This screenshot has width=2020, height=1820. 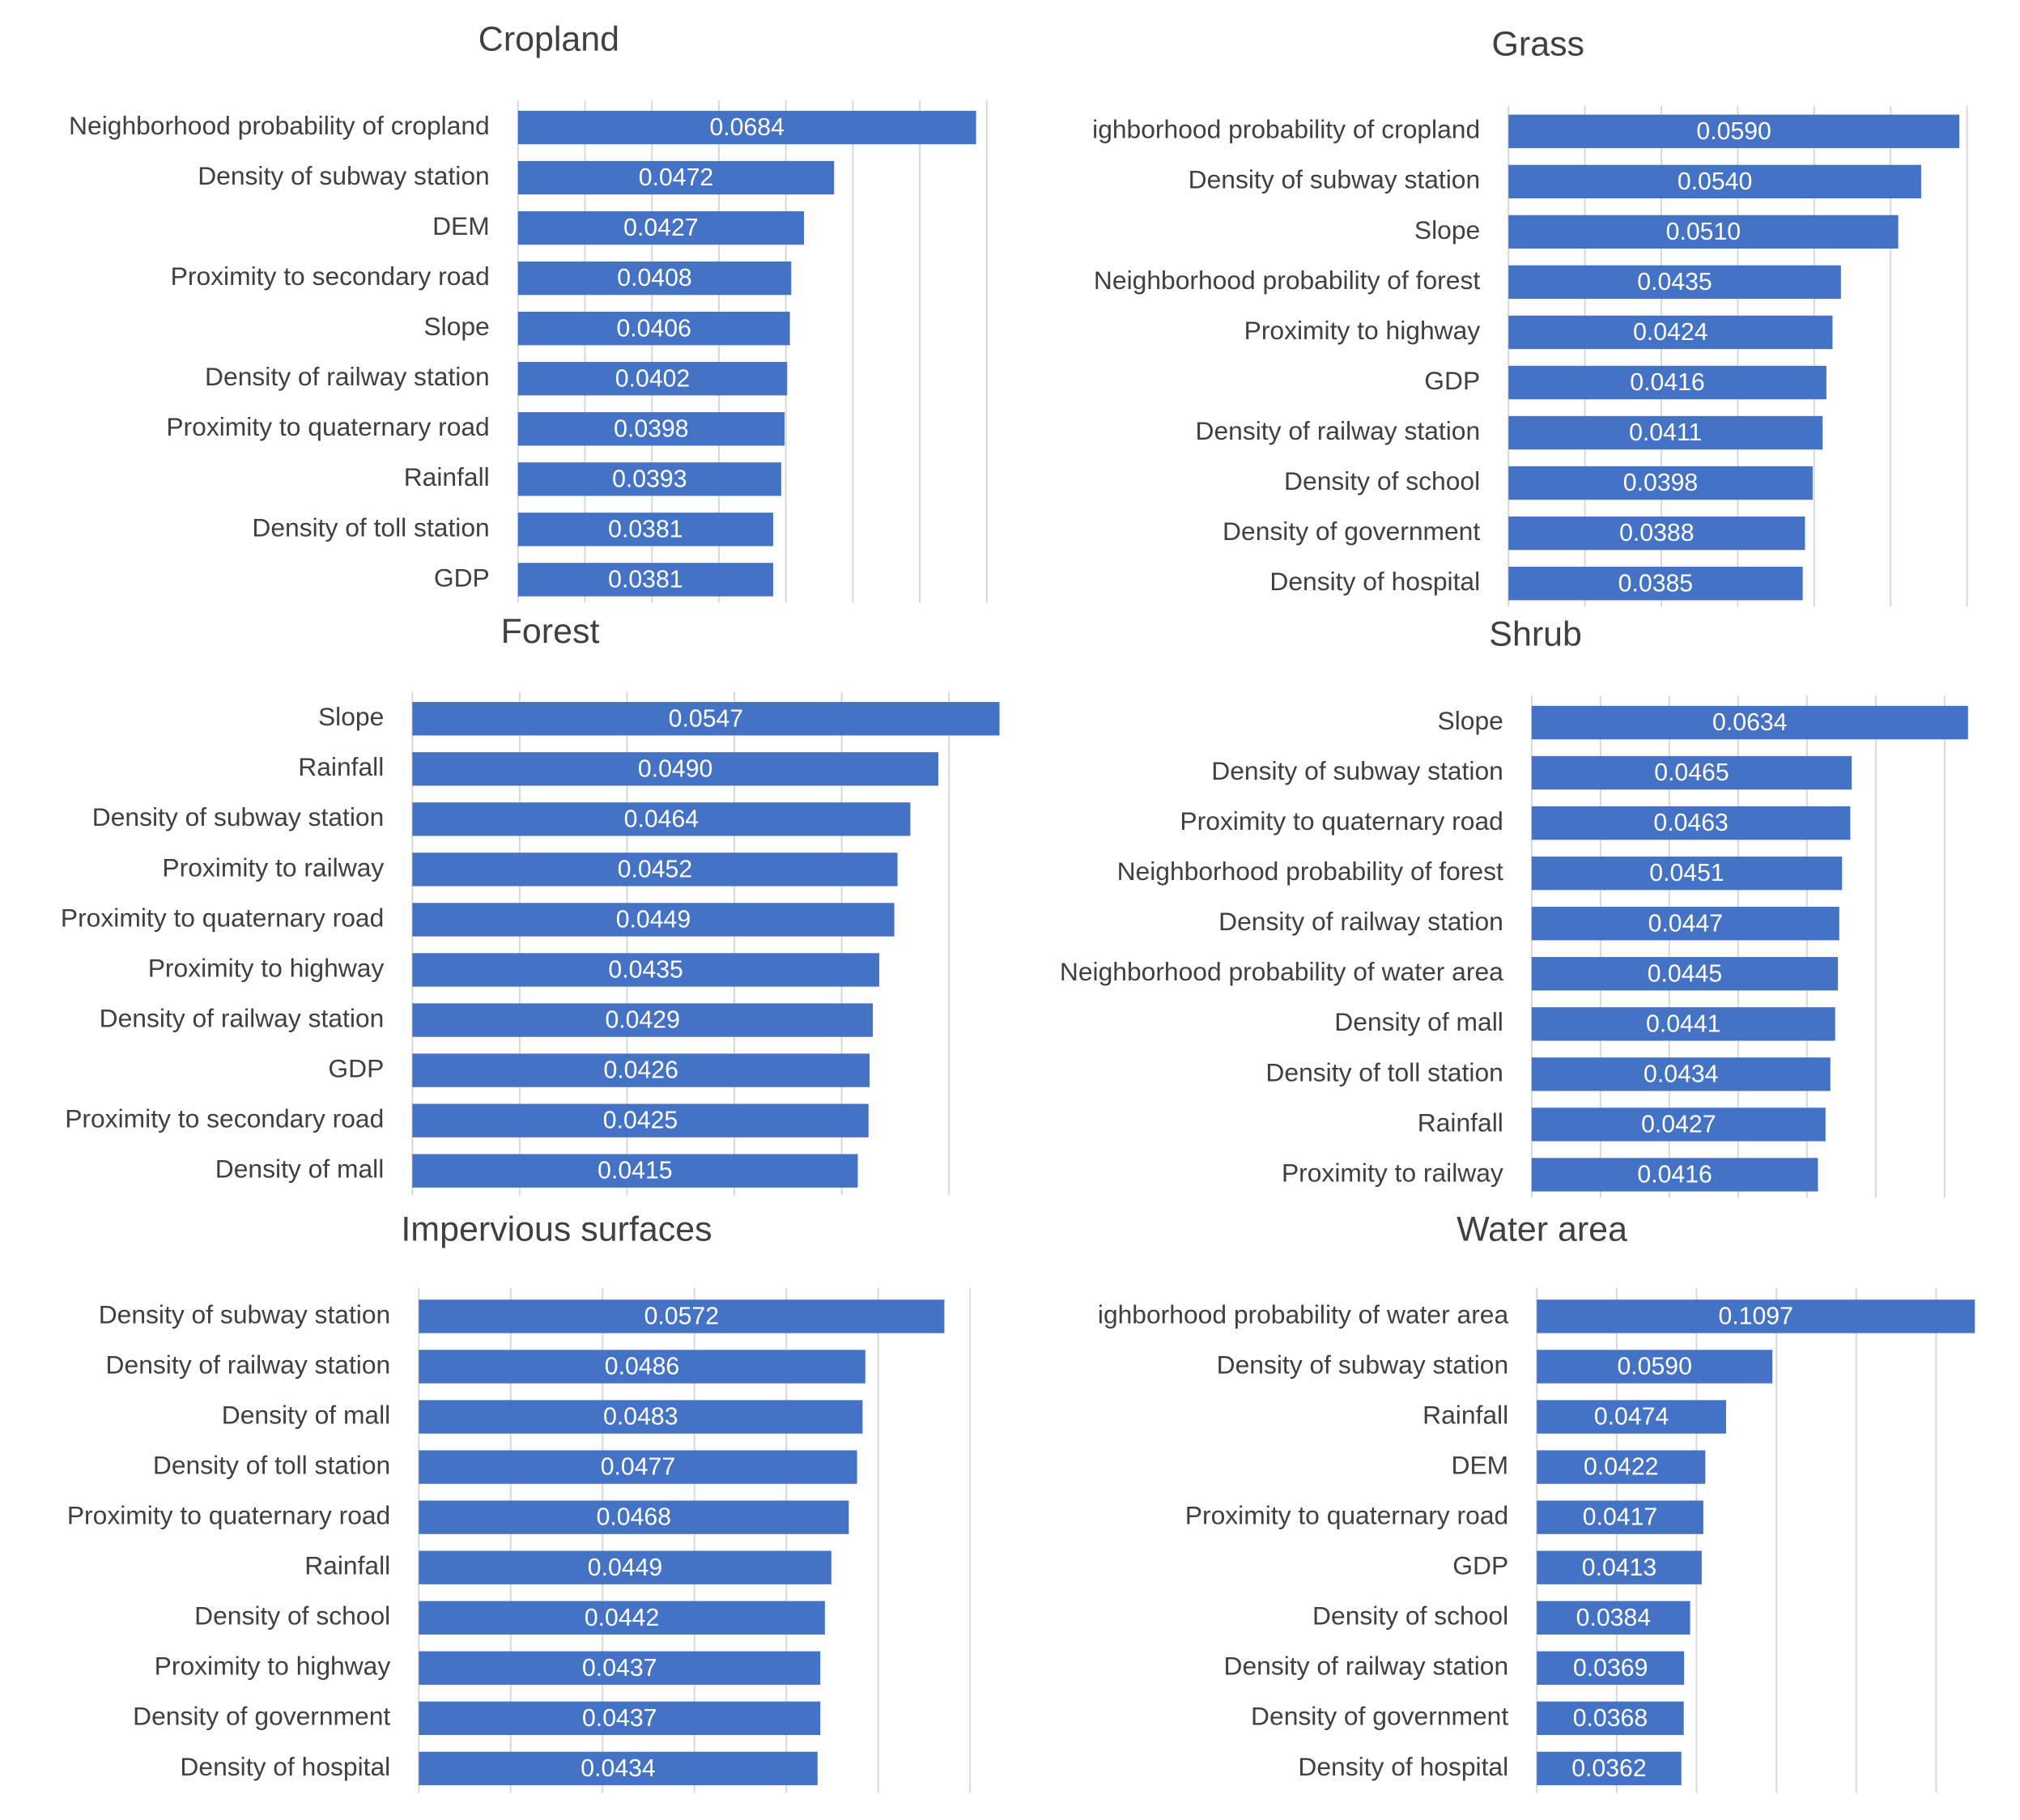 I want to click on data-label: 0.0510, so click(x=1703, y=232).